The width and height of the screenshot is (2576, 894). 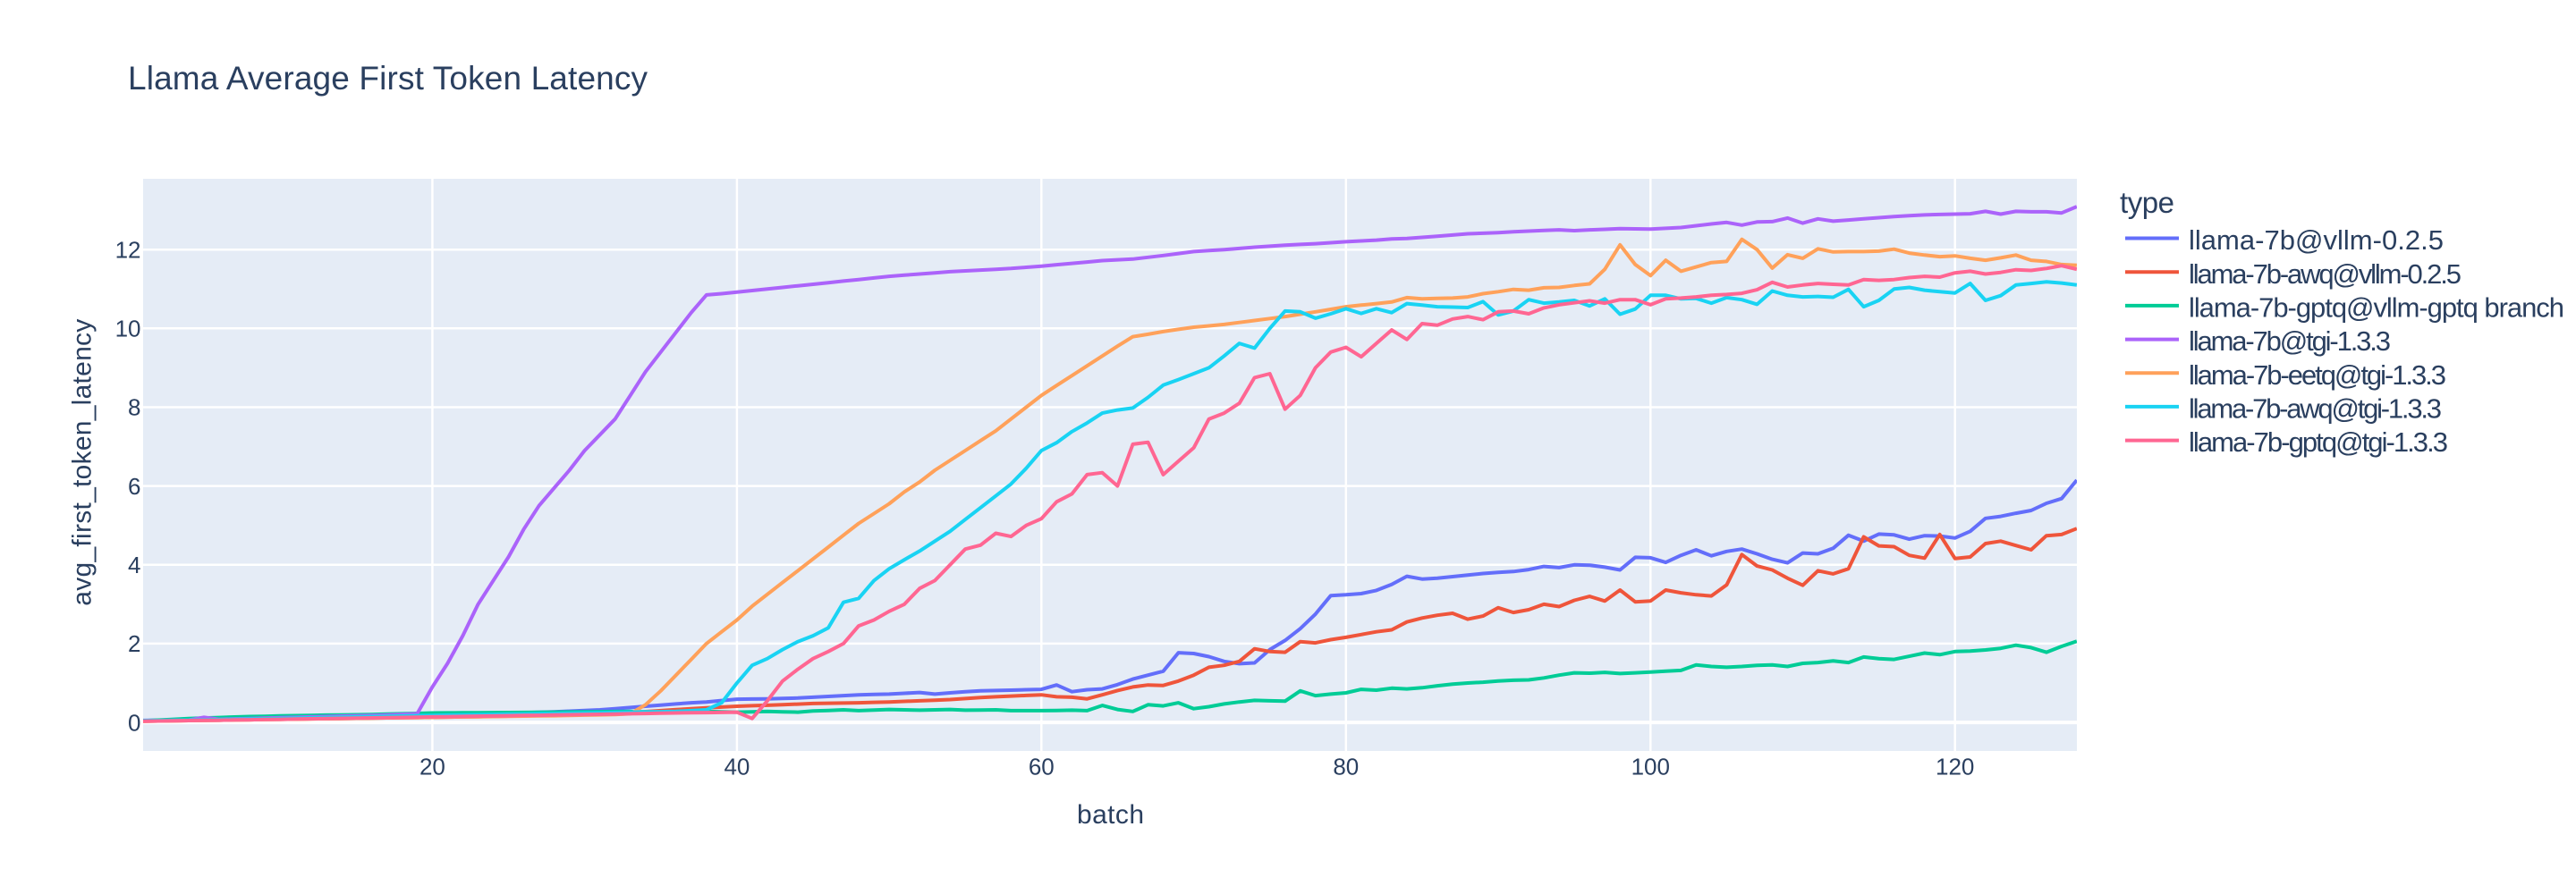 What do you see at coordinates (2147, 202) in the screenshot?
I see `svg-text: type` at bounding box center [2147, 202].